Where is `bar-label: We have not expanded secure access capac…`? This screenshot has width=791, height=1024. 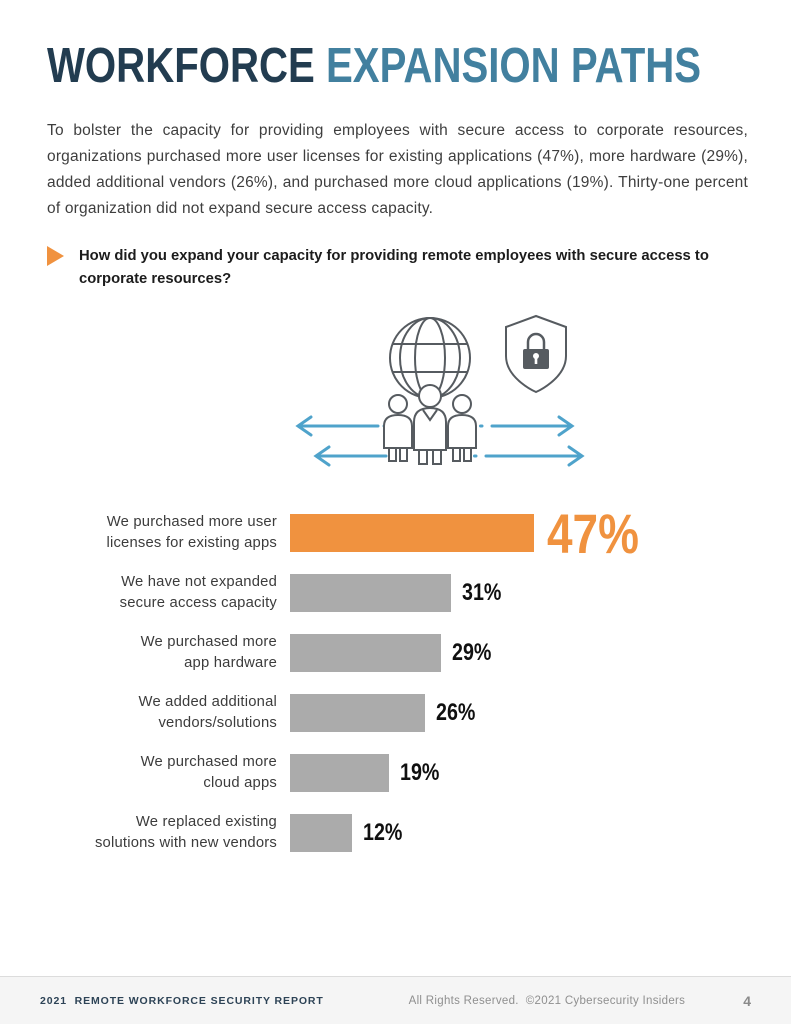 bar-label: We have not expanded secure access capac… is located at coordinates (145, 592).